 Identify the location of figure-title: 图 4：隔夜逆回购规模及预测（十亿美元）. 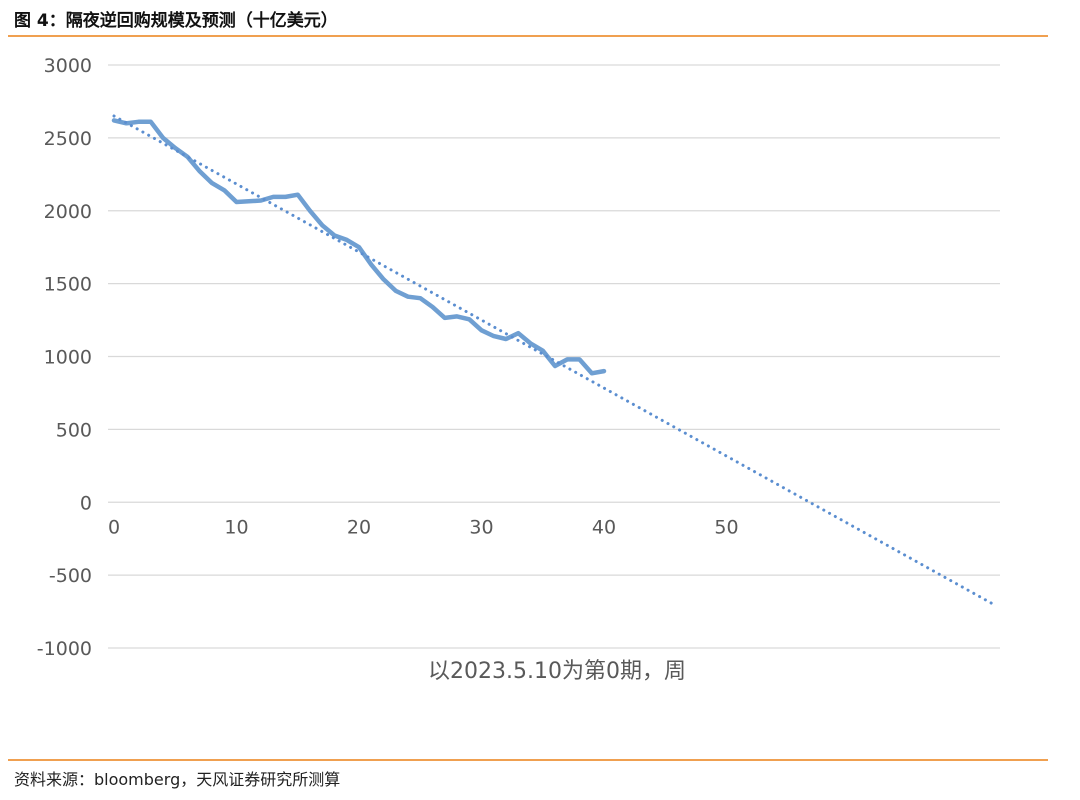
(176, 21).